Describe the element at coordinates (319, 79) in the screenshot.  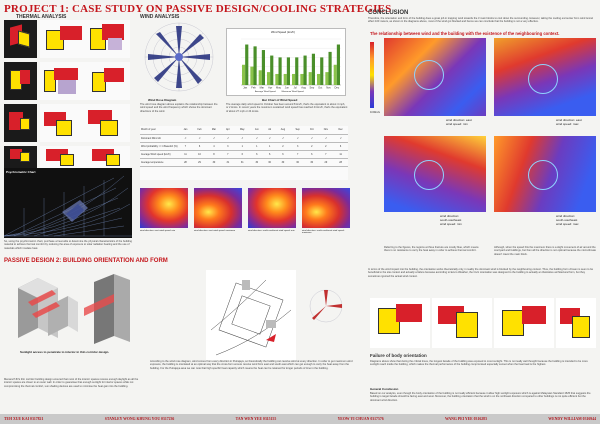
I see `bar-avg-oct` at that location.